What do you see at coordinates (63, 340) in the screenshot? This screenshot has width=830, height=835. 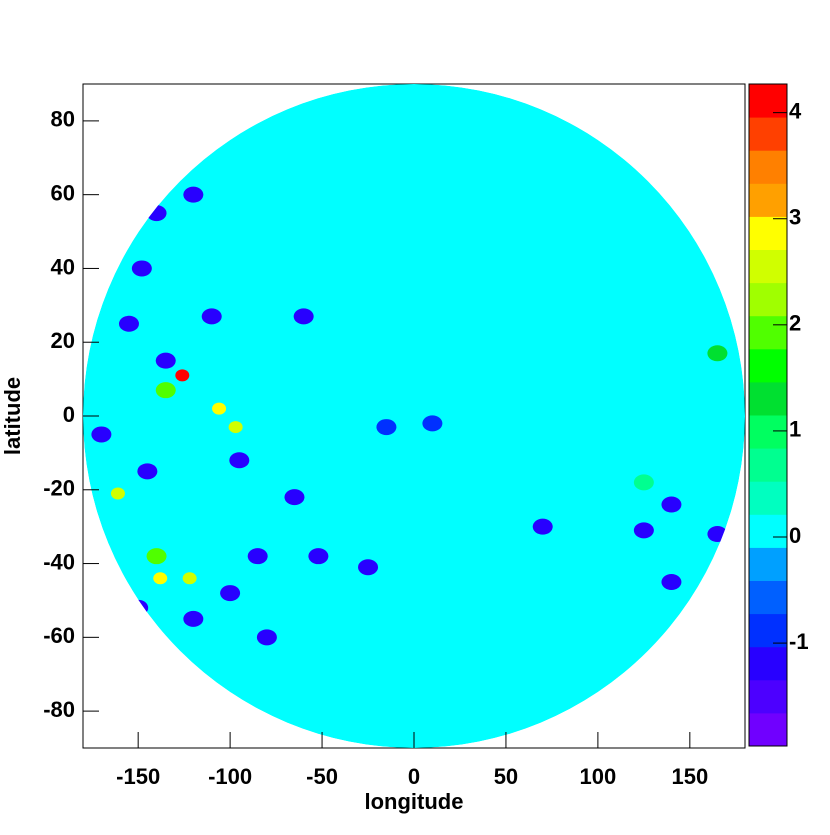 I see `y-tick-label: 20` at bounding box center [63, 340].